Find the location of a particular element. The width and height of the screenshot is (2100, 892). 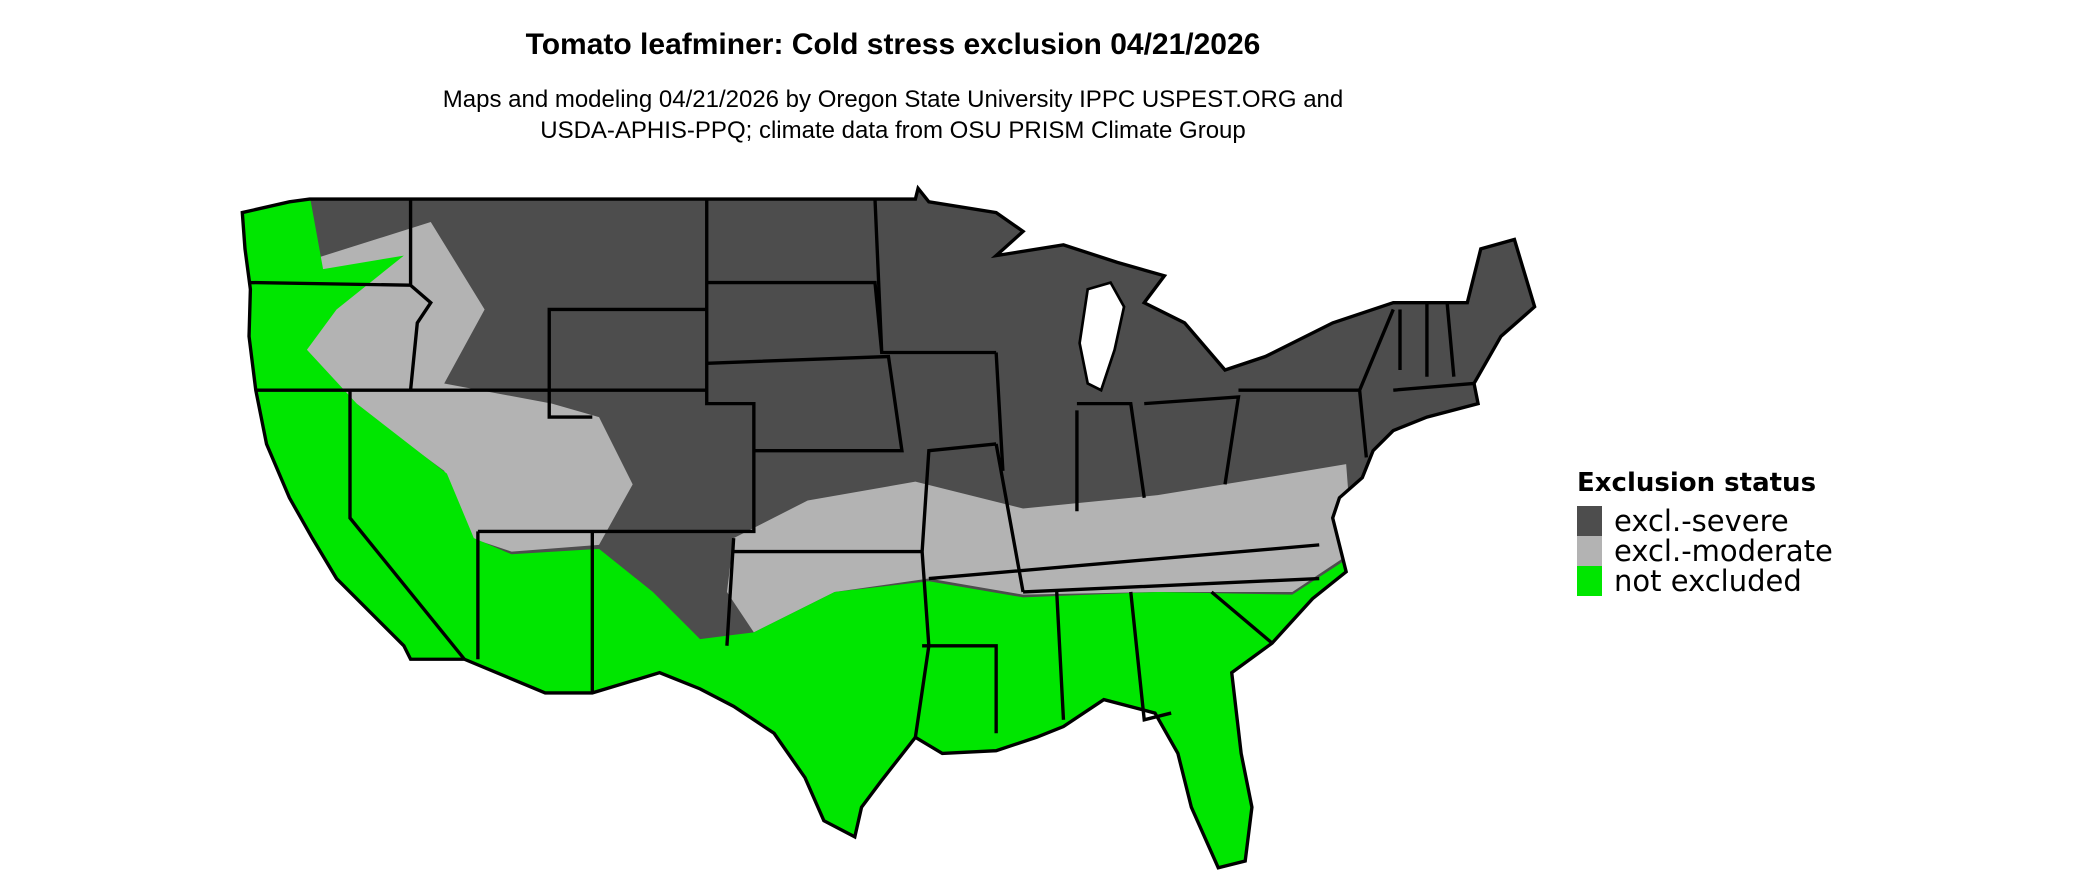

legend-item-moderate: excl.-moderate is located at coordinates (1705, 551).